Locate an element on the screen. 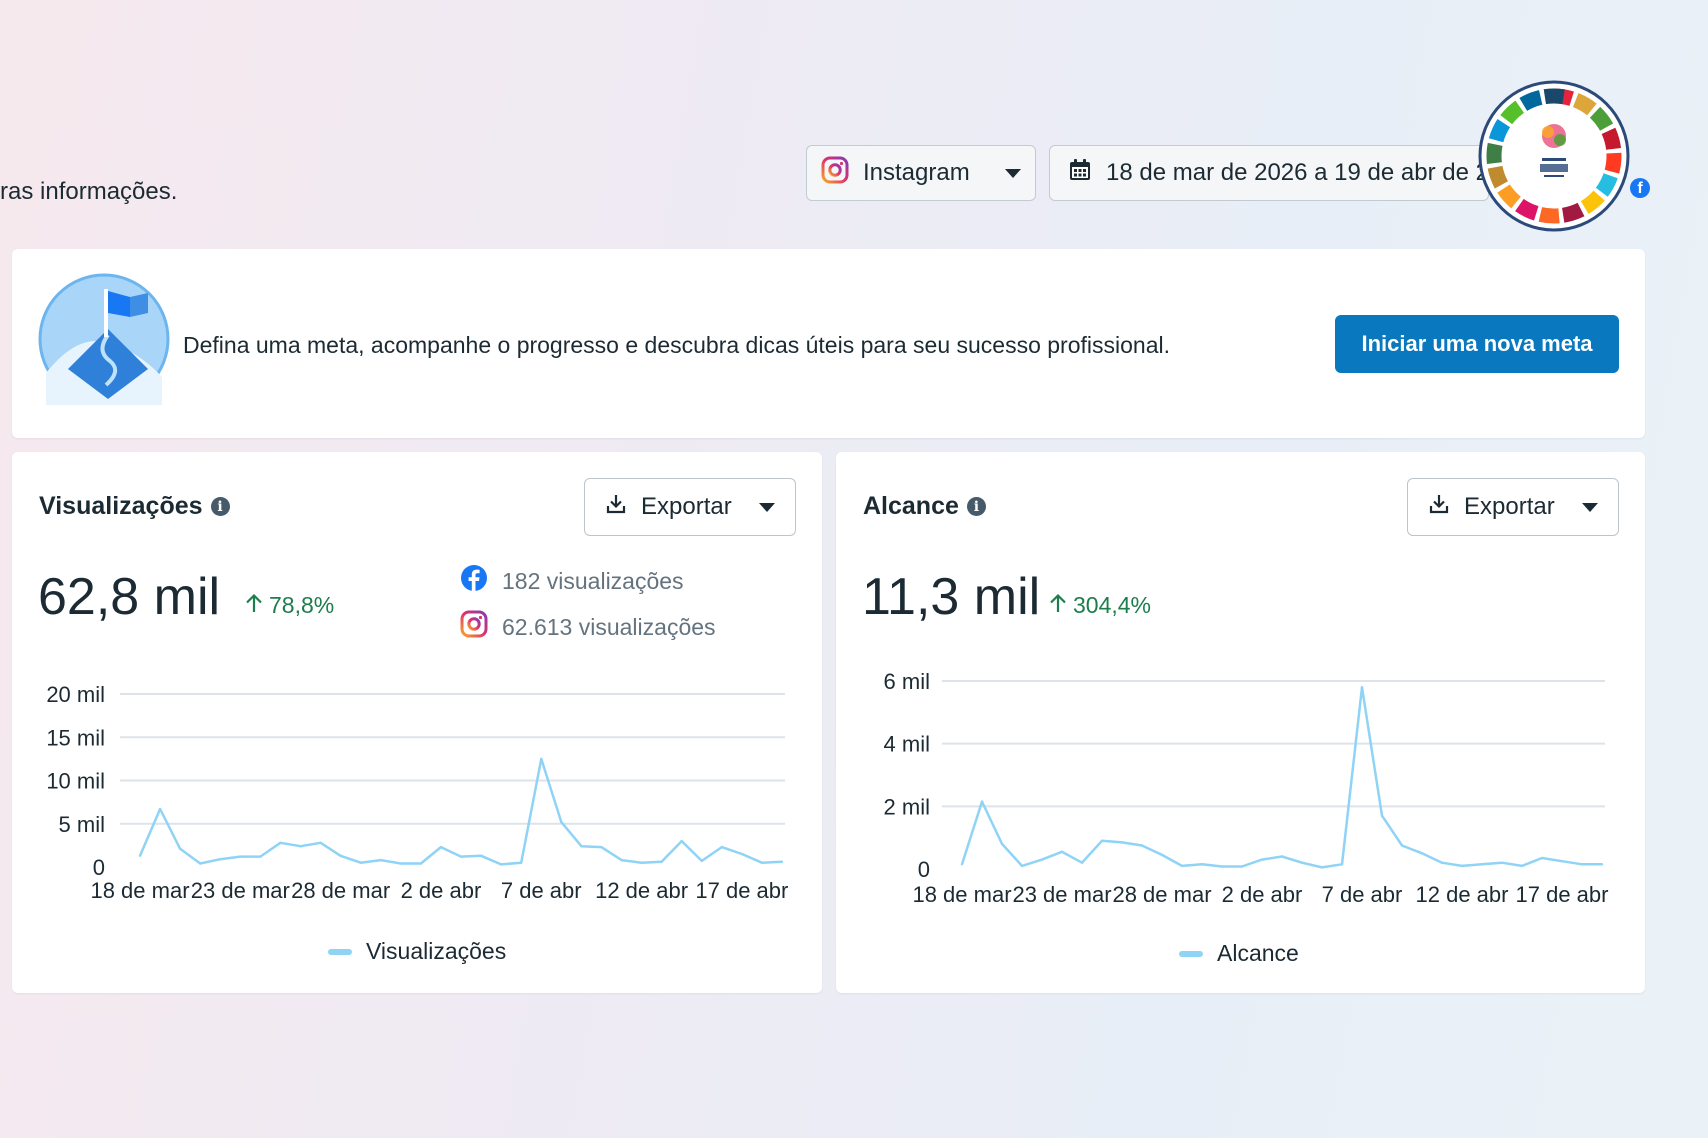 Image resolution: width=1708 pixels, height=1138 pixels. facebook-icon is located at coordinates (474, 581).